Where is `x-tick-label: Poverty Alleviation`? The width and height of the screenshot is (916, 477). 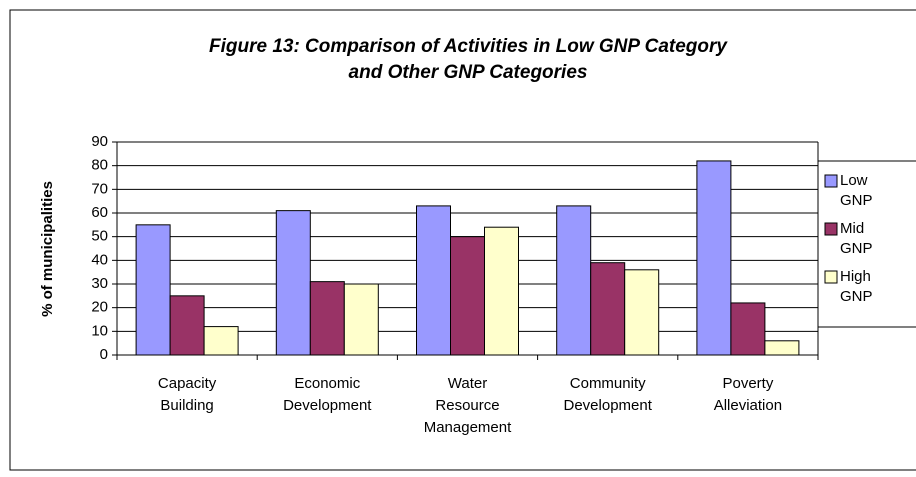 x-tick-label: Poverty Alleviation is located at coordinates (748, 394).